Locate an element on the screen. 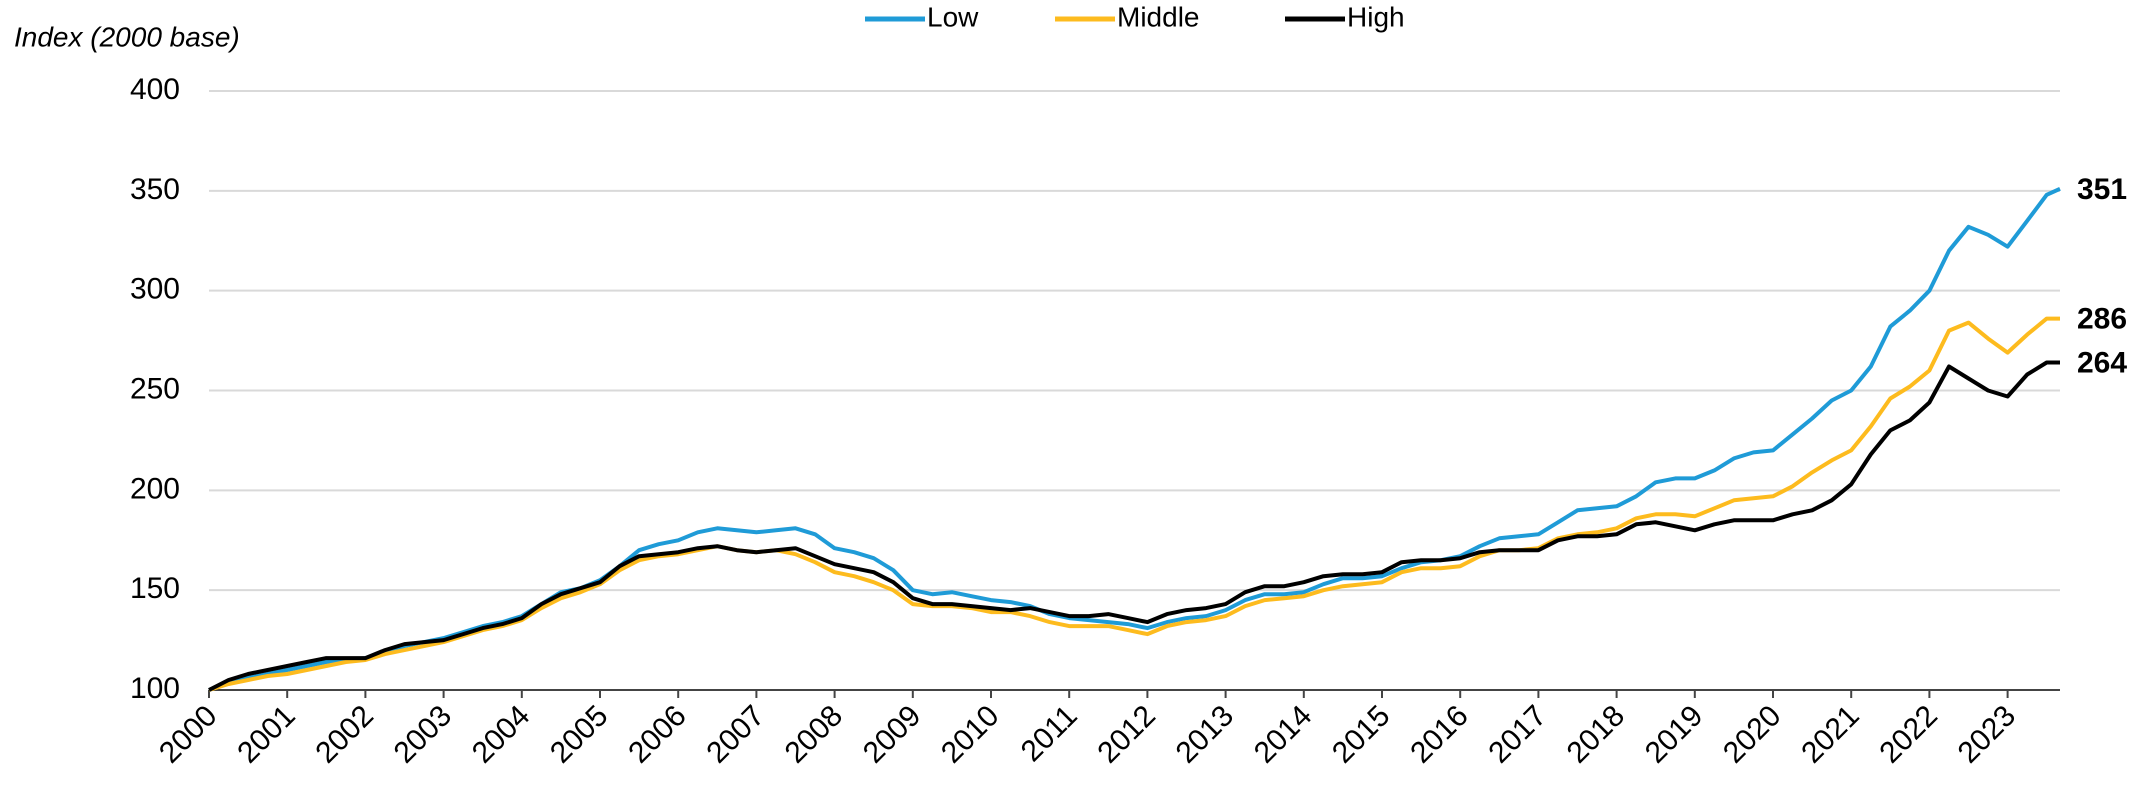 The height and width of the screenshot is (787, 2152). legend-label: Low is located at coordinates (953, 16).